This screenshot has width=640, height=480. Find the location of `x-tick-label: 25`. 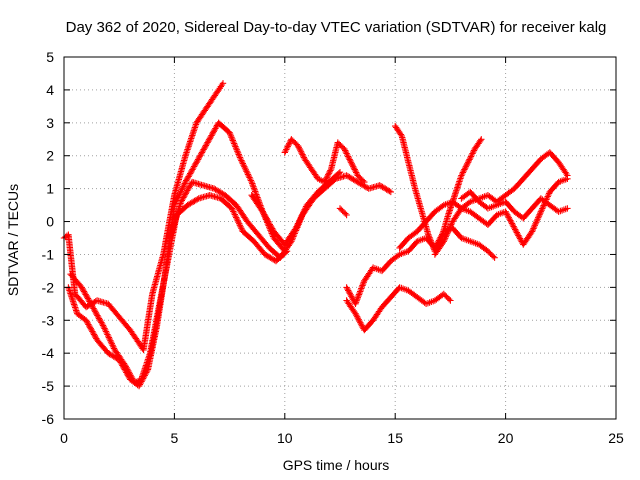

x-tick-label: 25 is located at coordinates (616, 438).